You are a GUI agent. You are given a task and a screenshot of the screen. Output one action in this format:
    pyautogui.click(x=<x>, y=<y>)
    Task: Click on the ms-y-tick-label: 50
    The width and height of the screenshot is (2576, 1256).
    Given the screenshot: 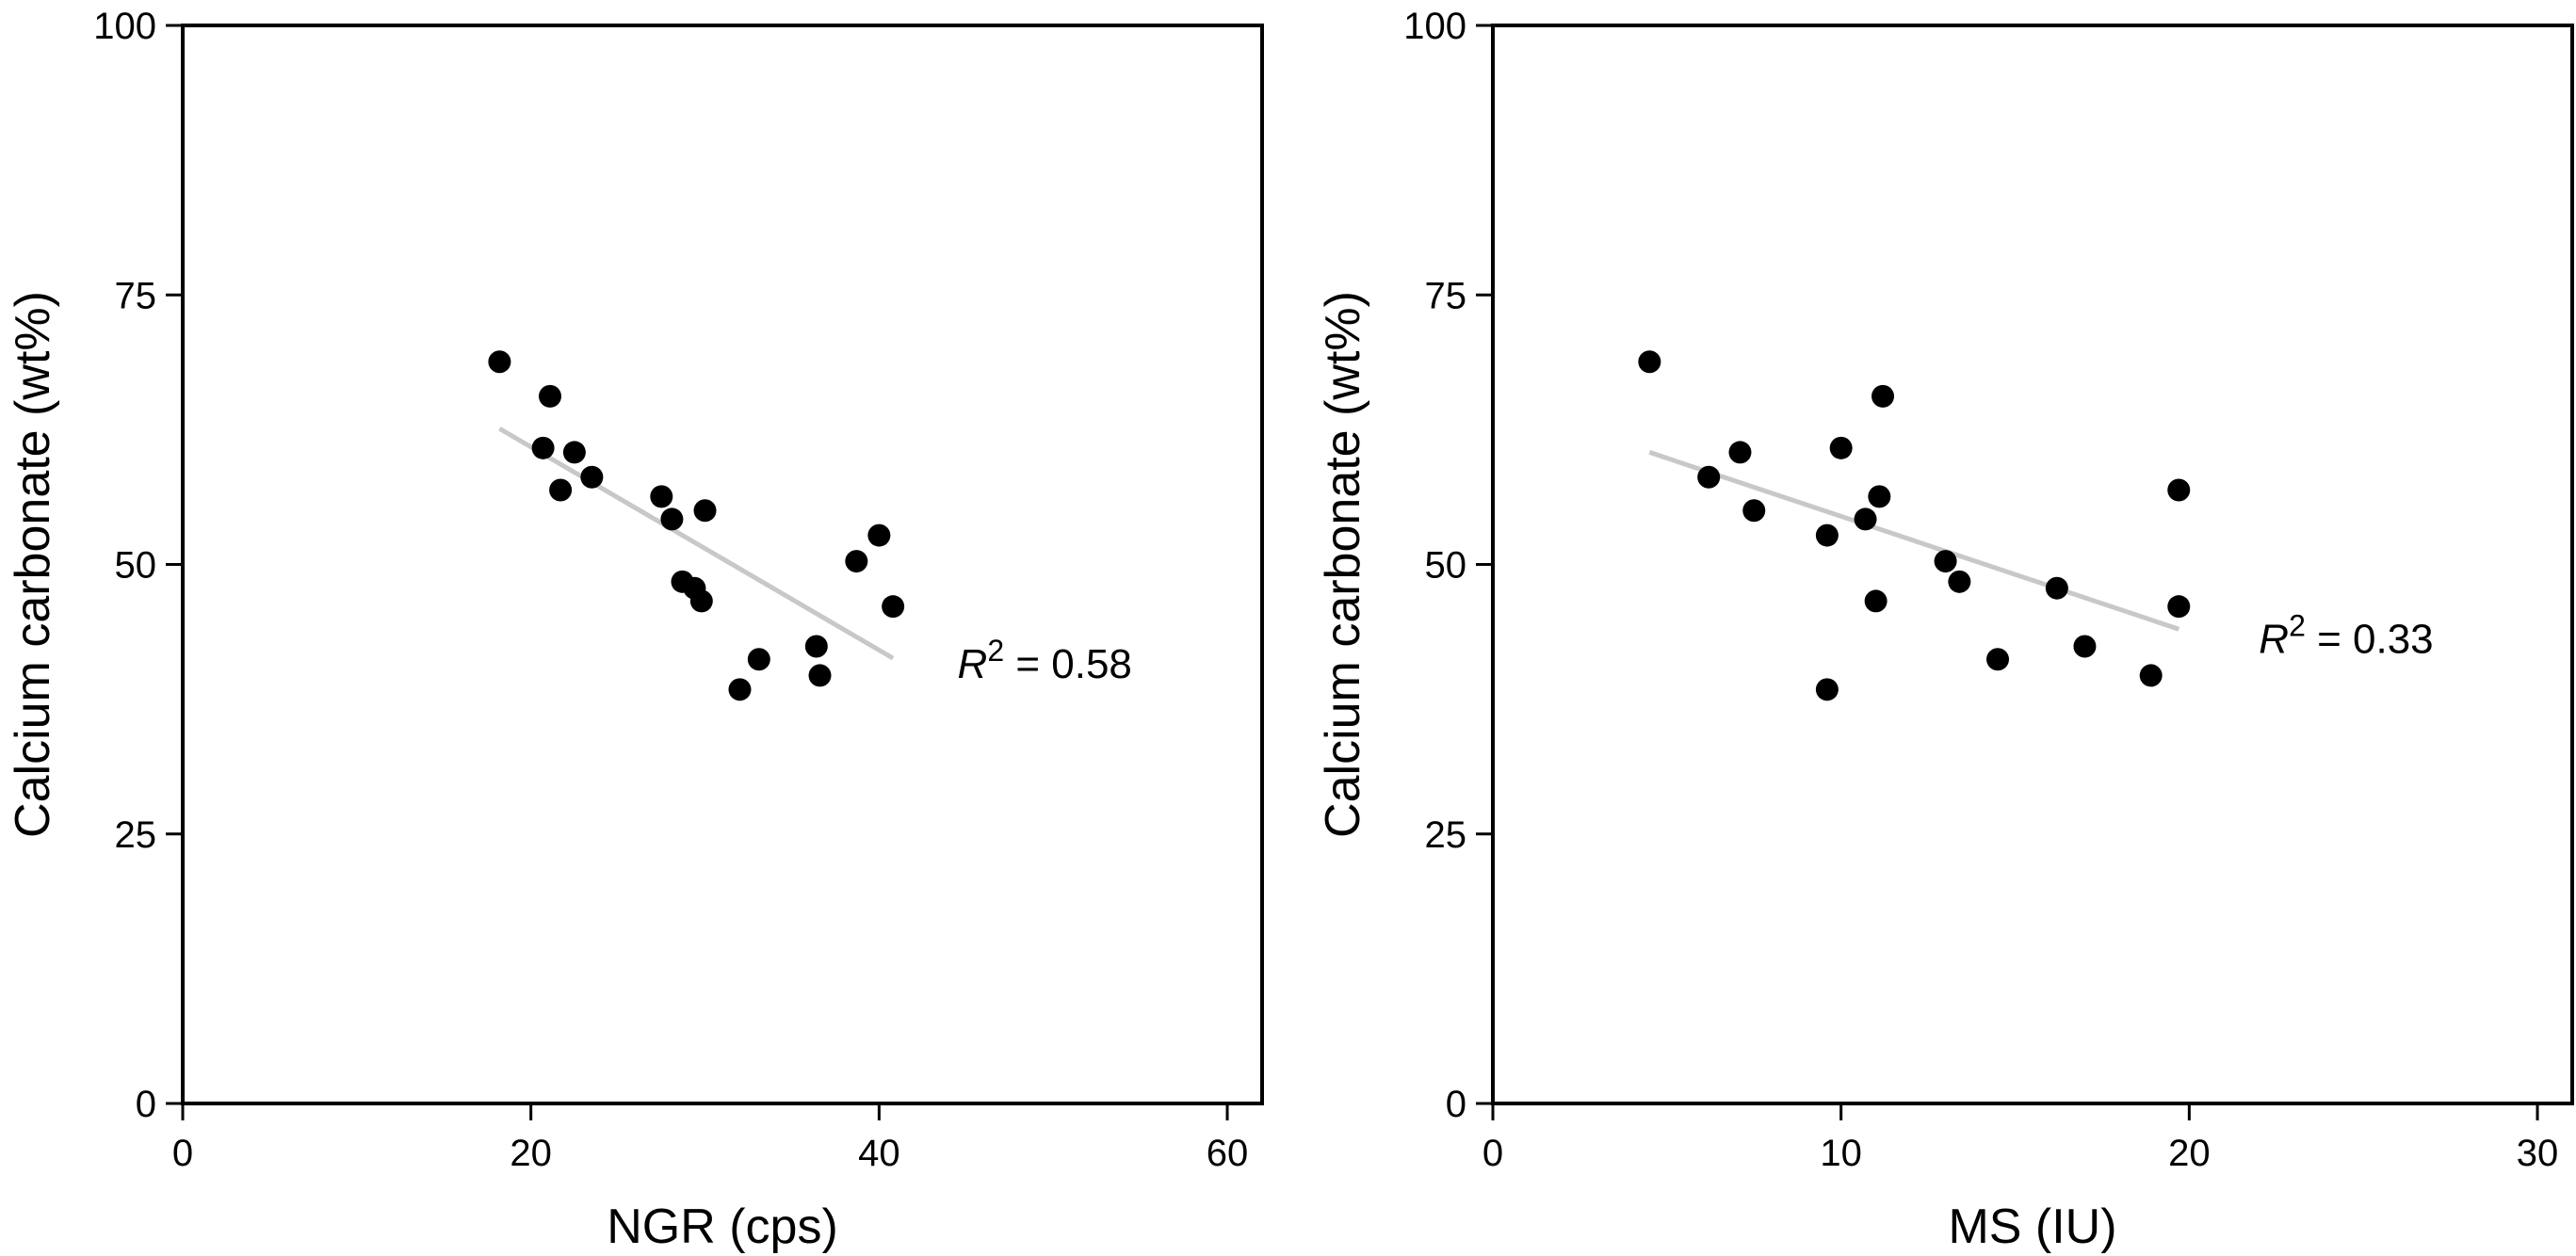 What is the action you would take?
    pyautogui.click(x=1446, y=566)
    